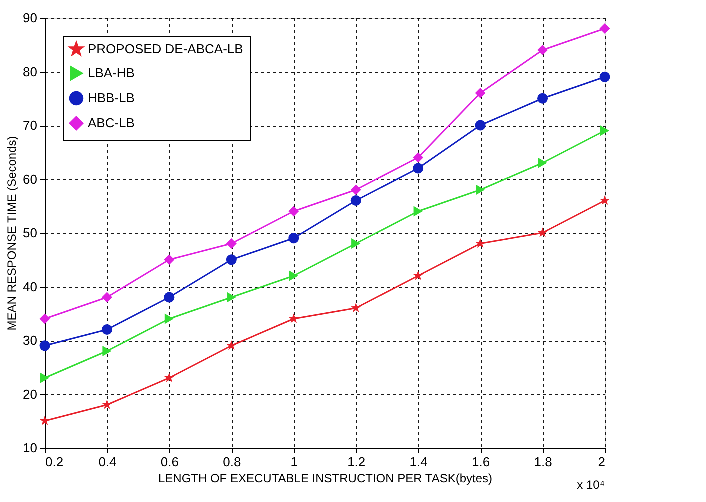  I want to click on legend-label: HBB-LB, so click(111, 98).